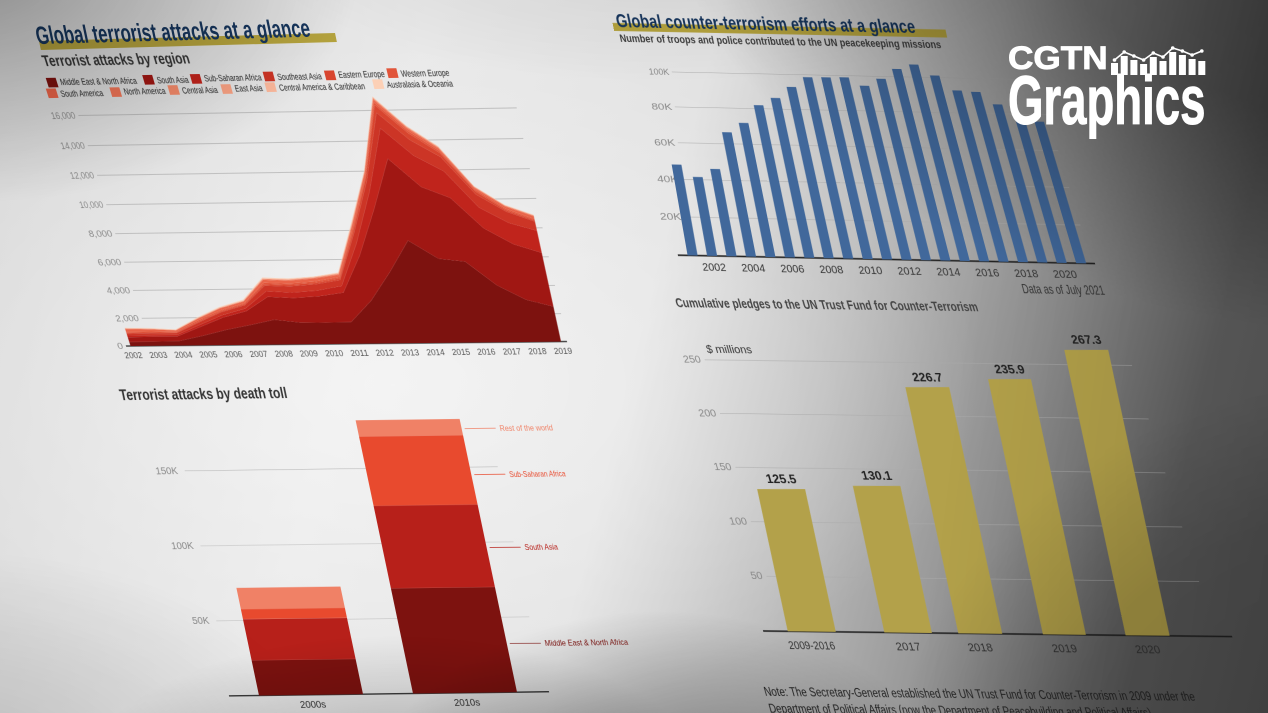 The width and height of the screenshot is (1268, 713). Describe the element at coordinates (118, 291) in the screenshot. I see `svg-text: 4,000` at that location.